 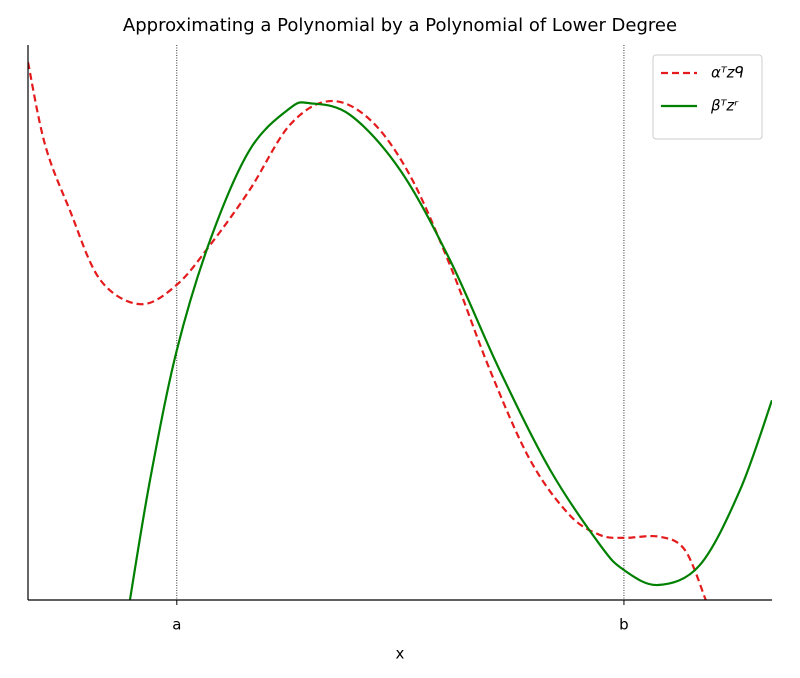 I want to click on legend-label: αᵀzᑫ, so click(x=727, y=73).